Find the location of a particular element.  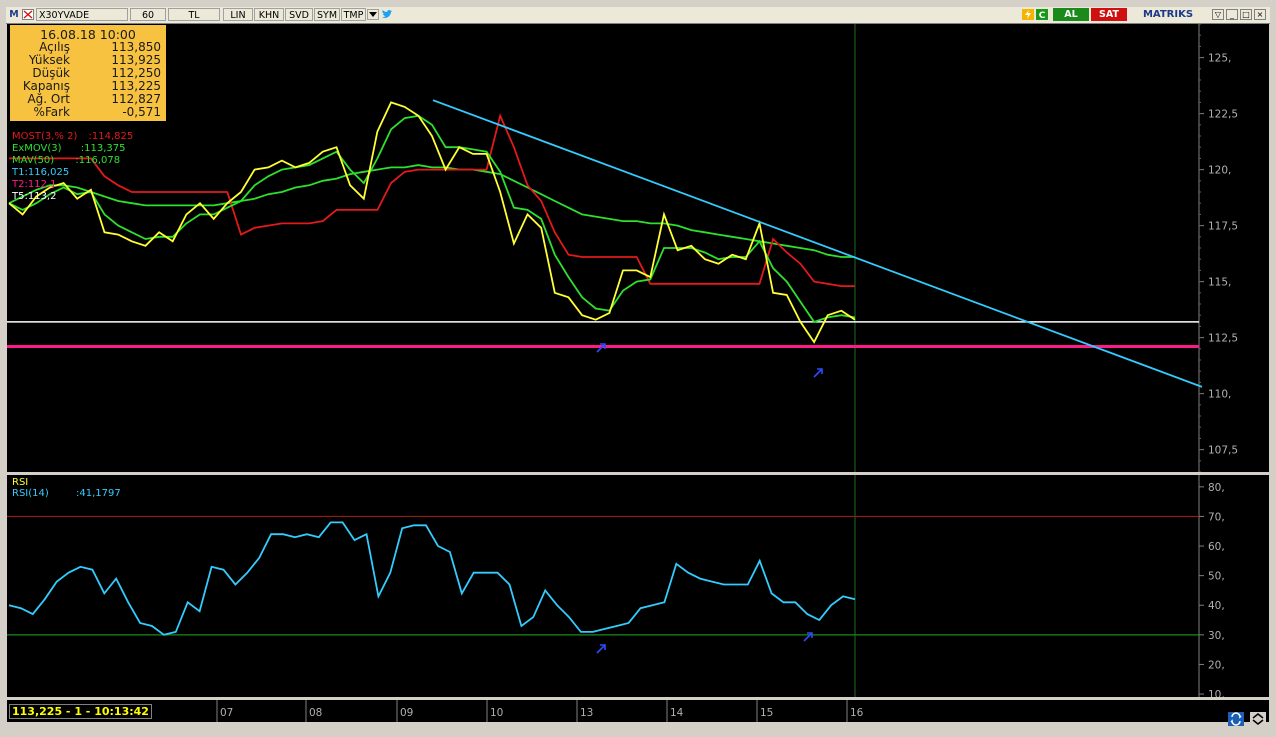

exmov-value: :113,375 is located at coordinates (103, 148).